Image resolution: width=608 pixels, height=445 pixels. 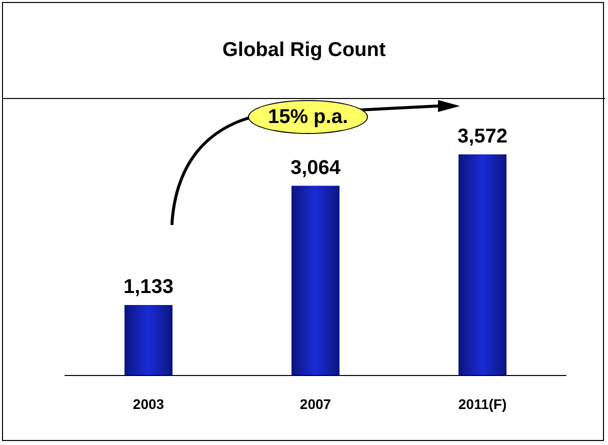 What do you see at coordinates (148, 287) in the screenshot?
I see `data-label: 1,133` at bounding box center [148, 287].